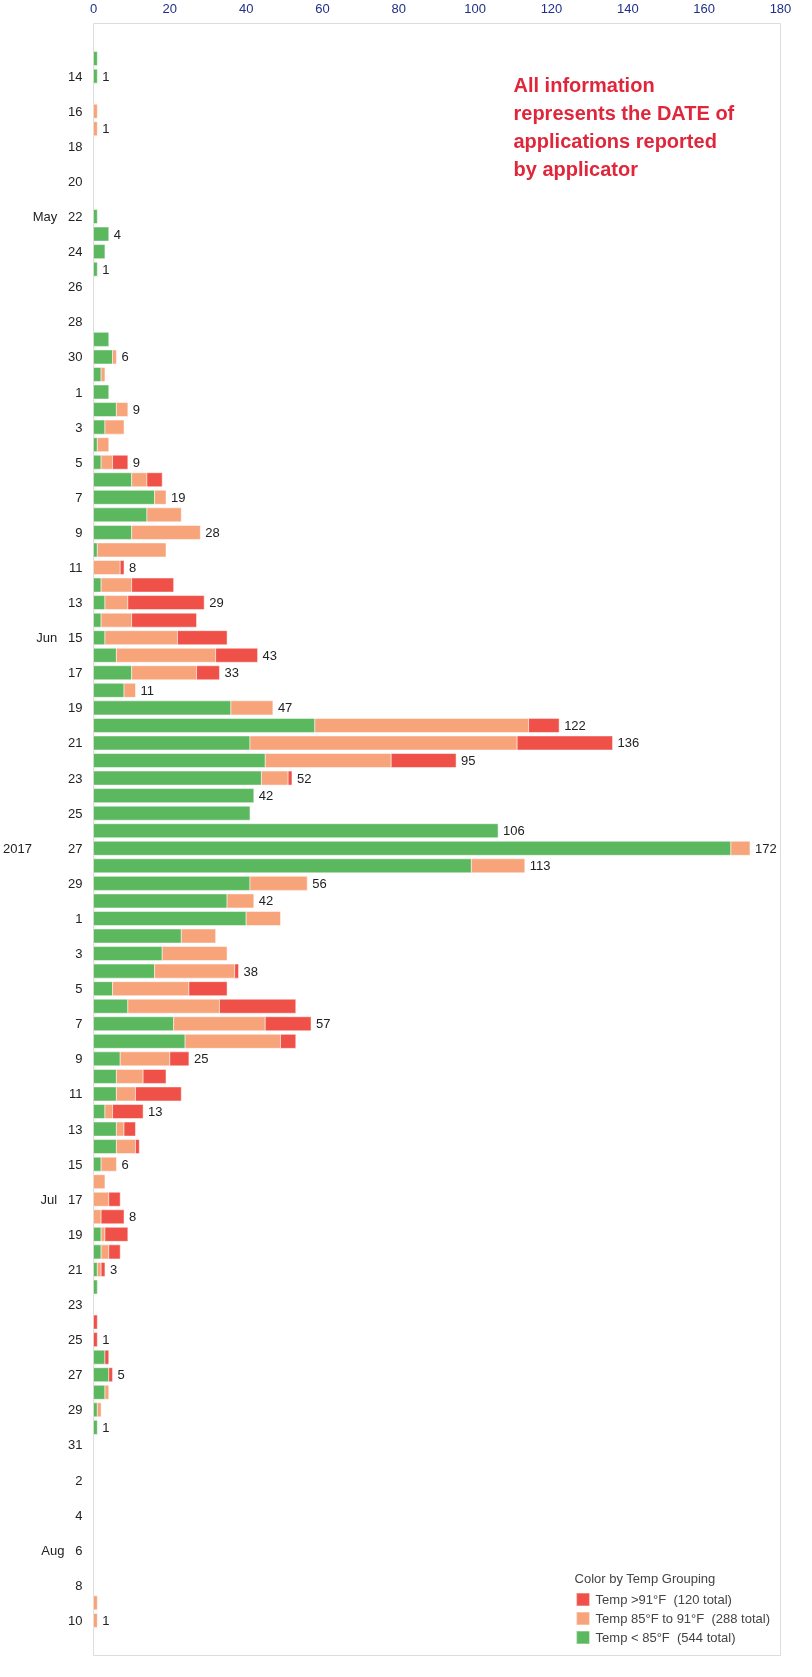 This screenshot has height=1677, width=812. What do you see at coordinates (155, 1111) in the screenshot?
I see `total-label: 13` at bounding box center [155, 1111].